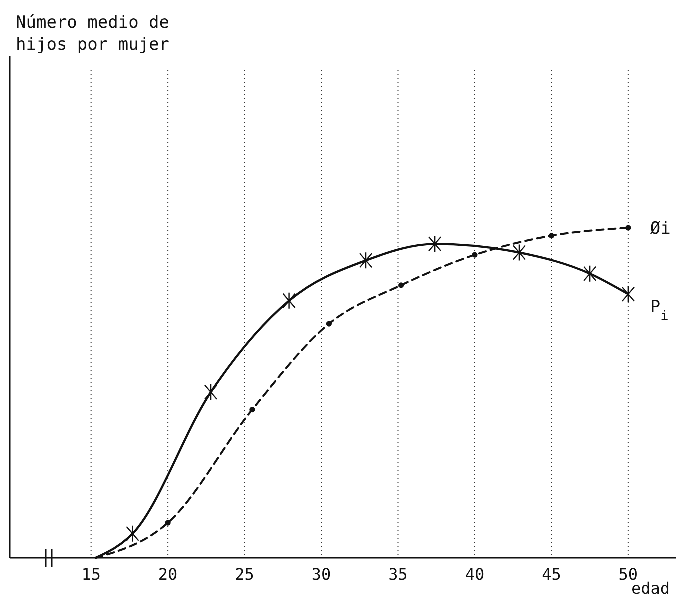 The height and width of the screenshot is (607, 686). Describe the element at coordinates (659, 310) in the screenshot. I see `series-label: P$_{i}$` at that location.